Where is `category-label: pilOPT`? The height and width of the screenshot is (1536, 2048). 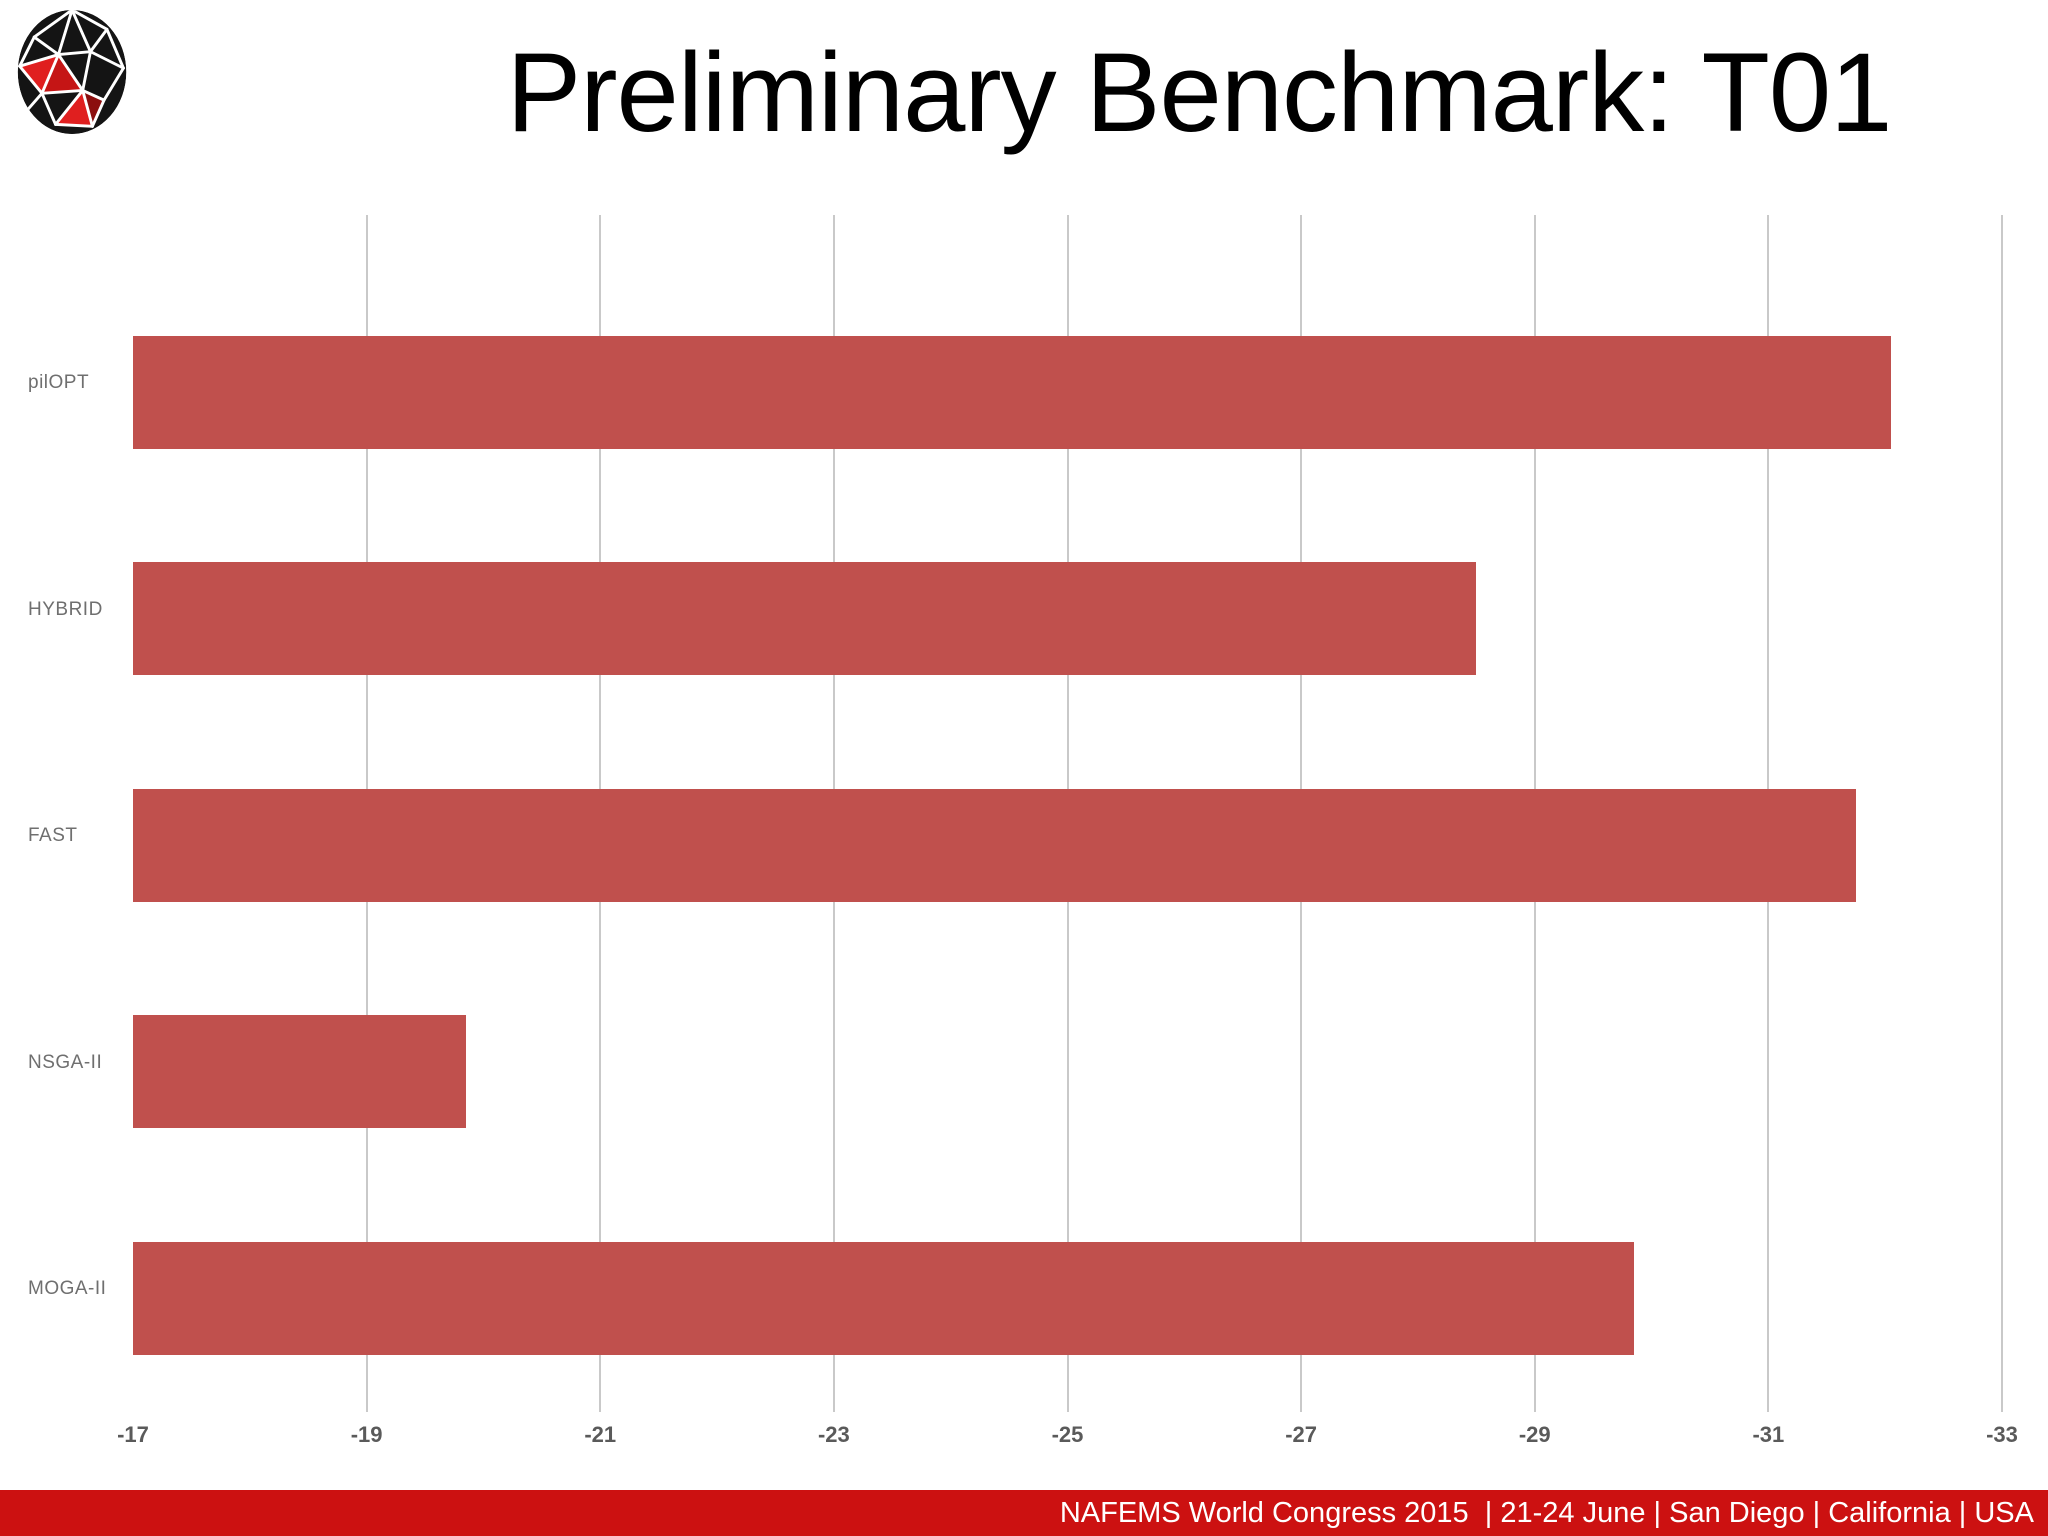 category-label: pilOPT is located at coordinates (59, 382).